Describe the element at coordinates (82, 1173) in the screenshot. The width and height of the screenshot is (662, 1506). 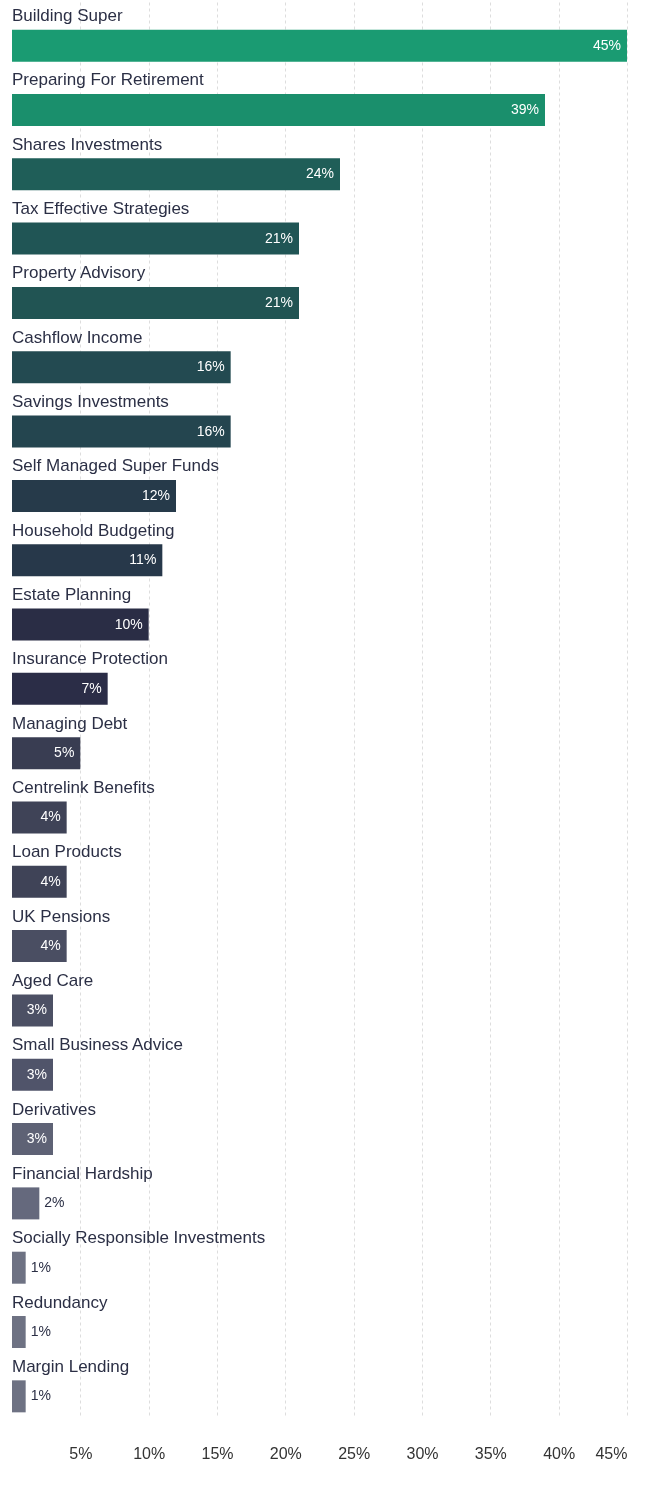
I see `y-tick-label: Financial Hardship` at that location.